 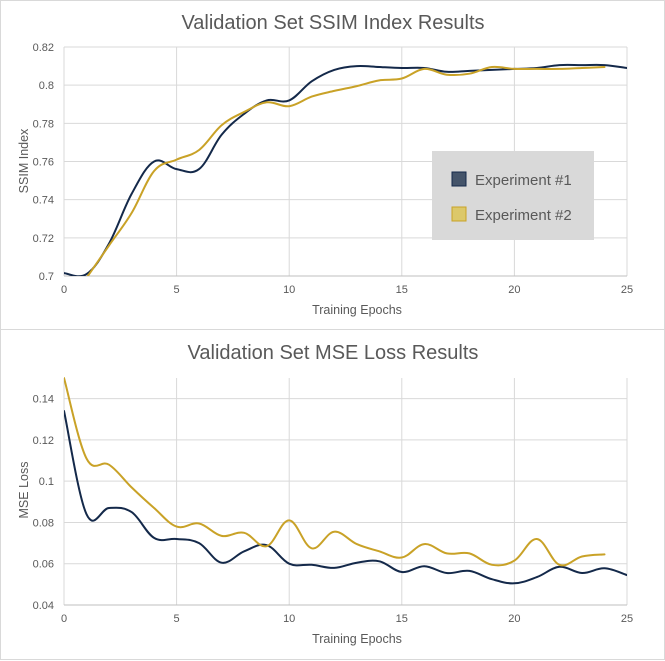 What do you see at coordinates (46, 482) in the screenshot?
I see `y-tick-label: 0.1` at bounding box center [46, 482].